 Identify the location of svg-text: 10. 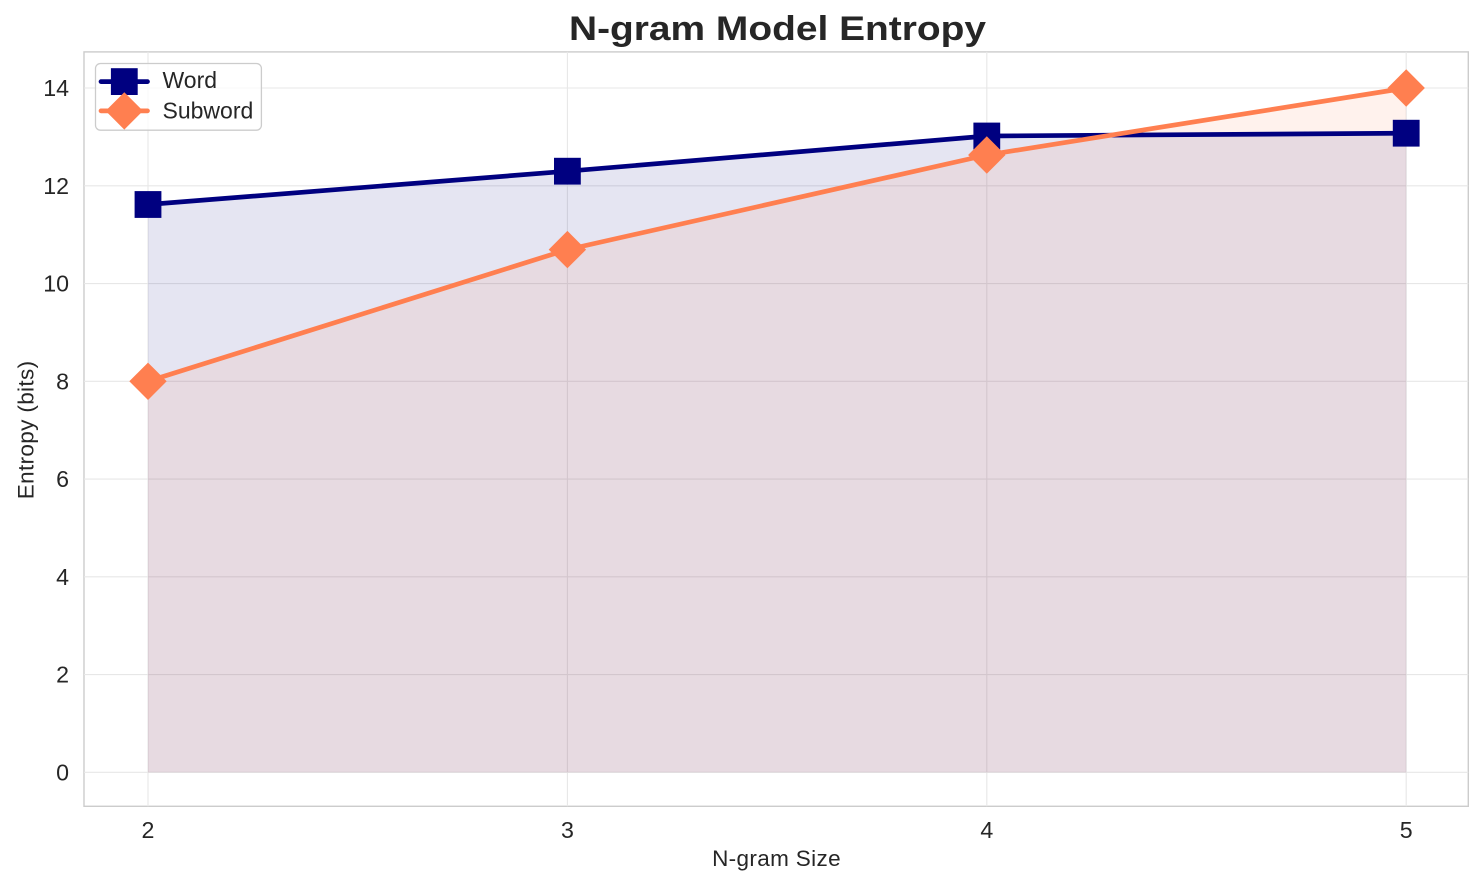
(56, 284).